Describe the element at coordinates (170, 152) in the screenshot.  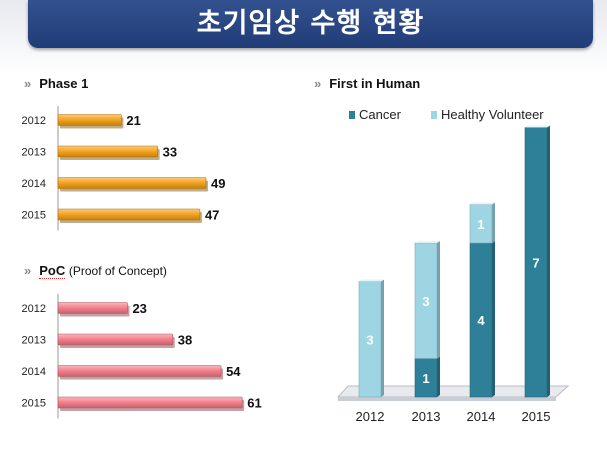
I see `phase1-data-label: 33` at that location.